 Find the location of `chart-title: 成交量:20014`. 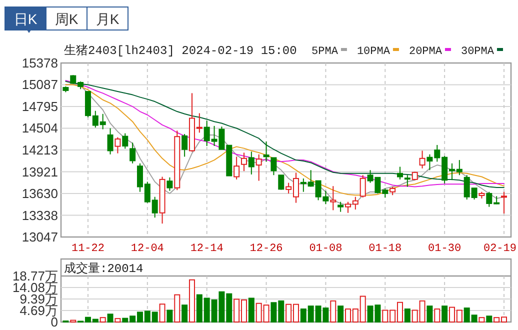

chart-title: 成交量:20014 is located at coordinates (104, 268).